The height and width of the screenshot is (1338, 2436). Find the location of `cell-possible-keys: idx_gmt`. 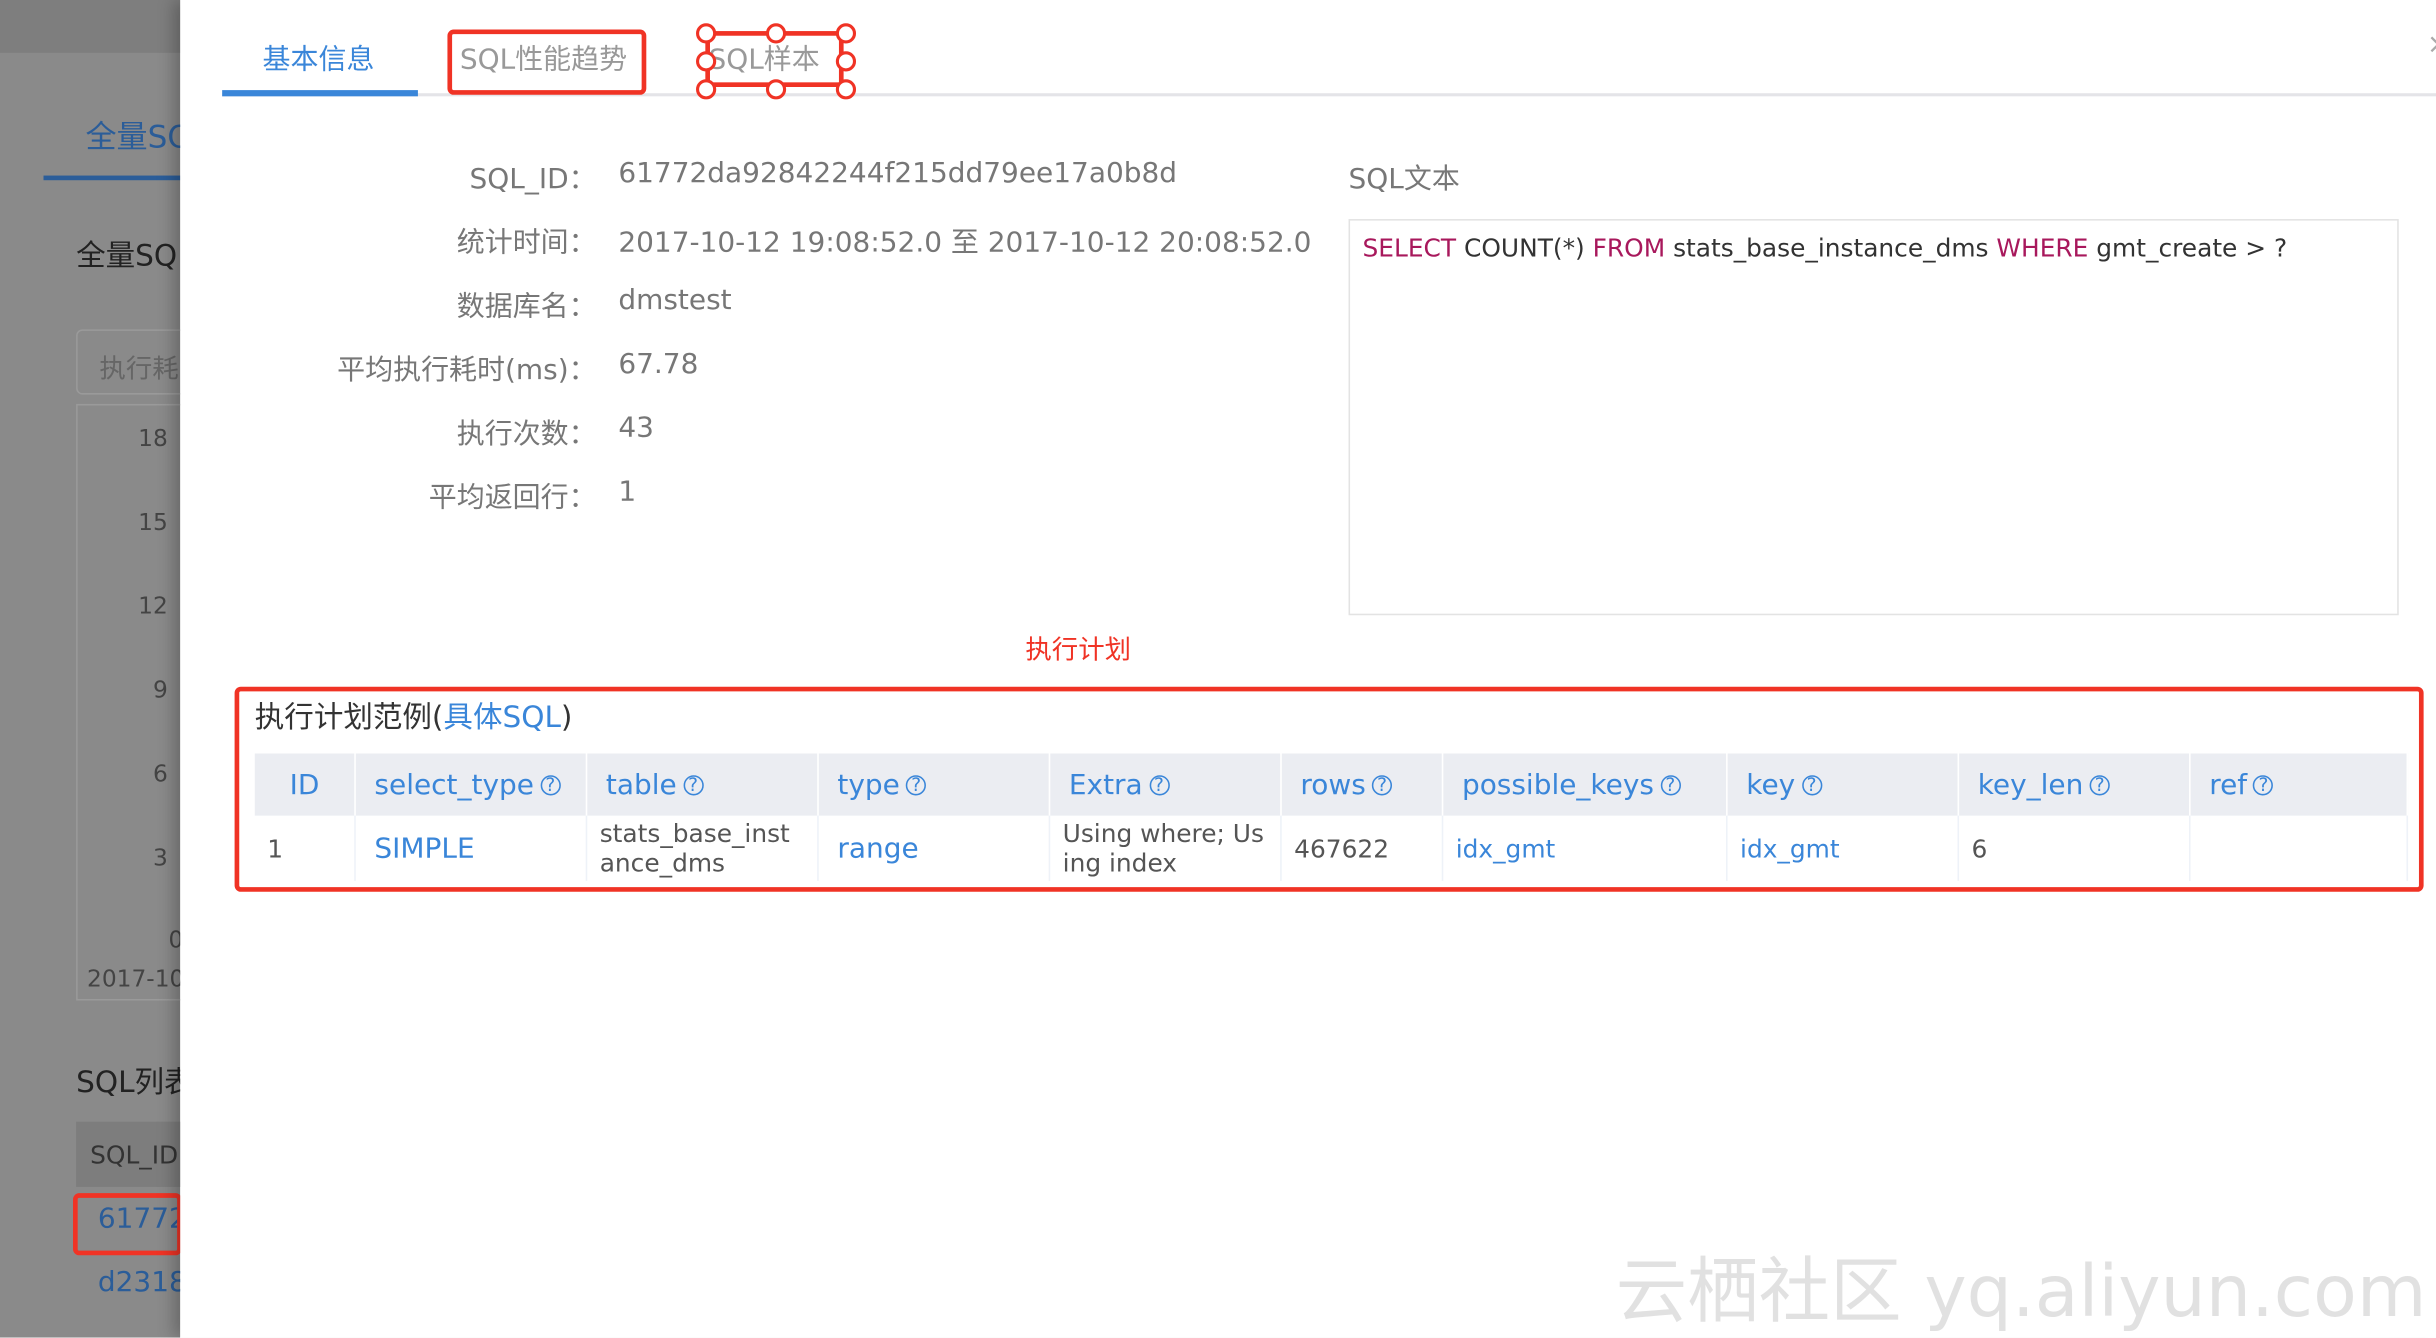

cell-possible-keys: idx_gmt is located at coordinates (1585, 848).